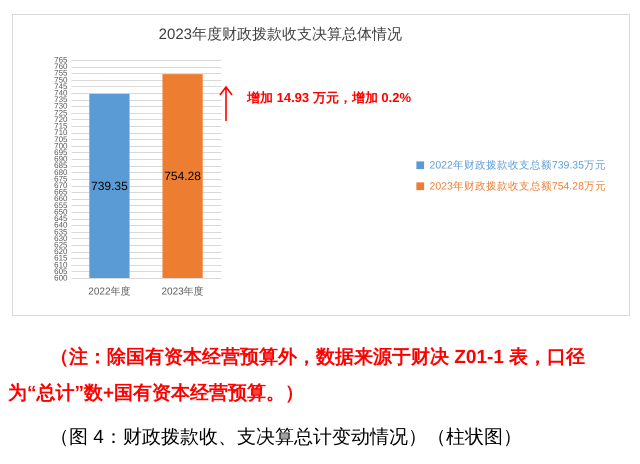 This screenshot has height=464, width=640. I want to click on y-tick-label: 645, so click(61, 219).